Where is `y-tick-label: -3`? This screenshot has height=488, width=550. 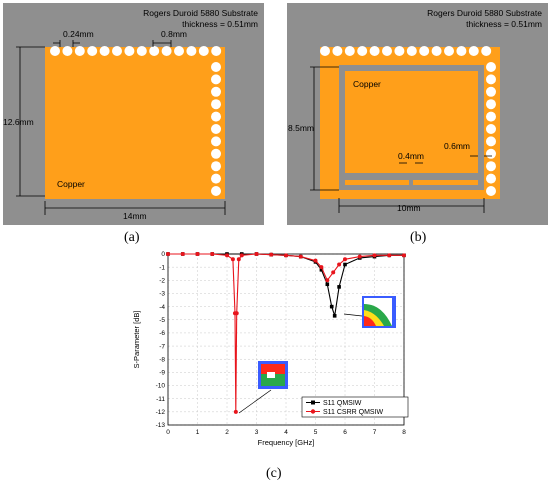
y-tick-label: -3 is located at coordinates (162, 294).